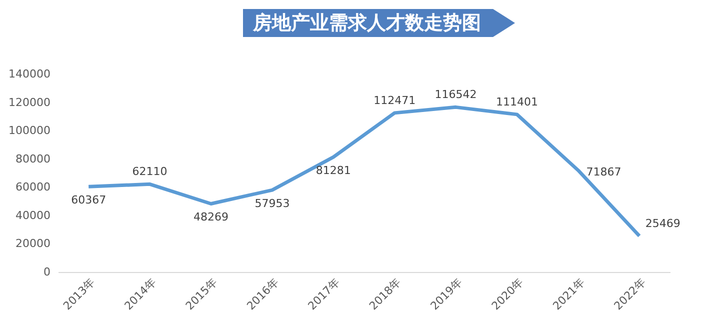  Describe the element at coordinates (395, 100) in the screenshot. I see `data-label: 112471` at that location.